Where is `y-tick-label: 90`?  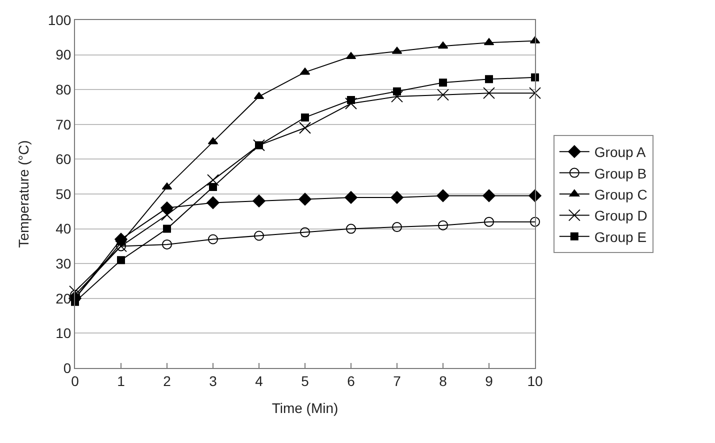
y-tick-label: 90 is located at coordinates (64, 54).